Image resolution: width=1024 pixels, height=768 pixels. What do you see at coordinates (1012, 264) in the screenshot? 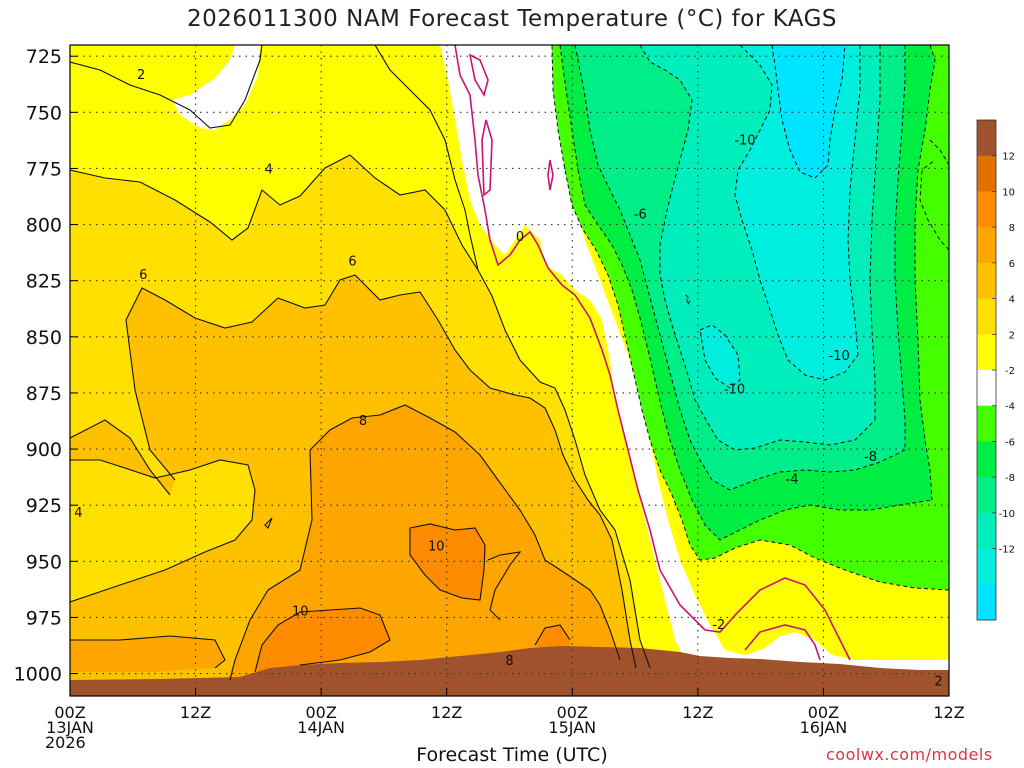
I see `colorbar-label: 6` at bounding box center [1012, 264].